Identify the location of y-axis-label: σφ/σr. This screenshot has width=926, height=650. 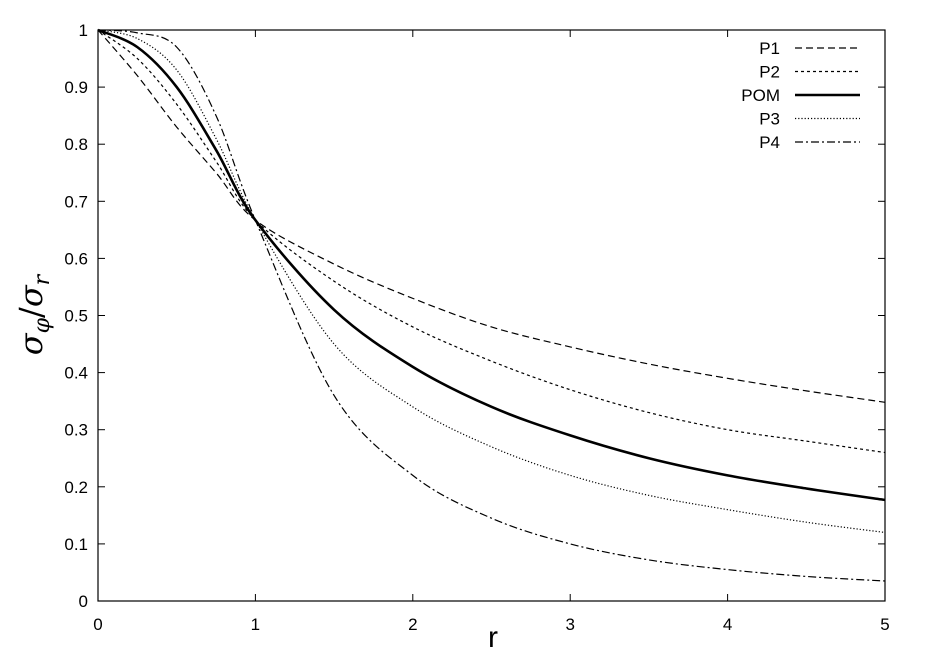
(33, 314).